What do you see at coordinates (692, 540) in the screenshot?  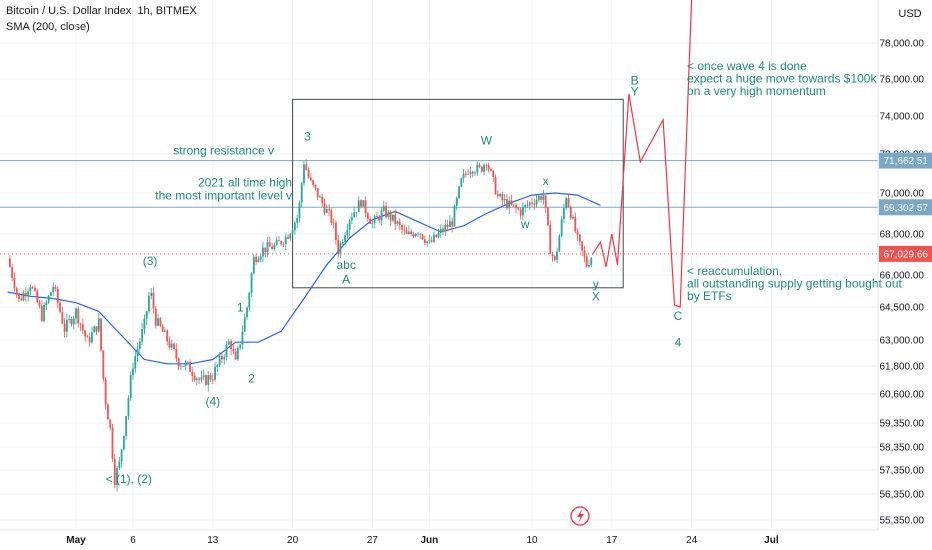 I see `time-tick-label: 24` at bounding box center [692, 540].